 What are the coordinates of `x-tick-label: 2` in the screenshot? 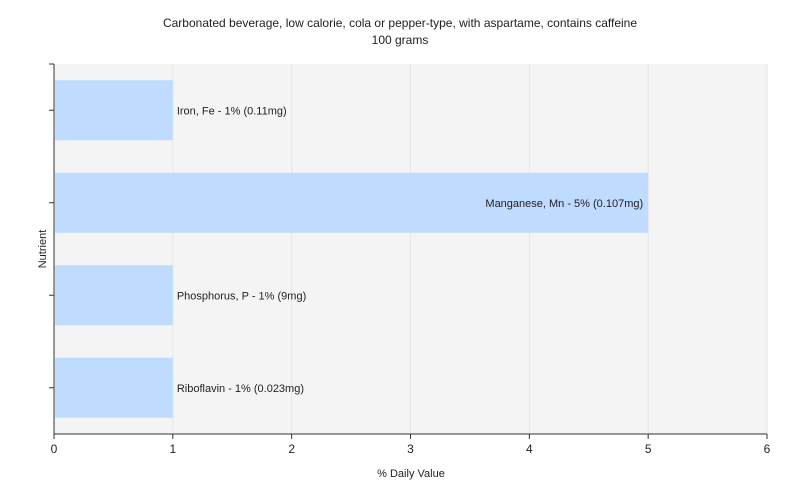 It's located at (291, 449).